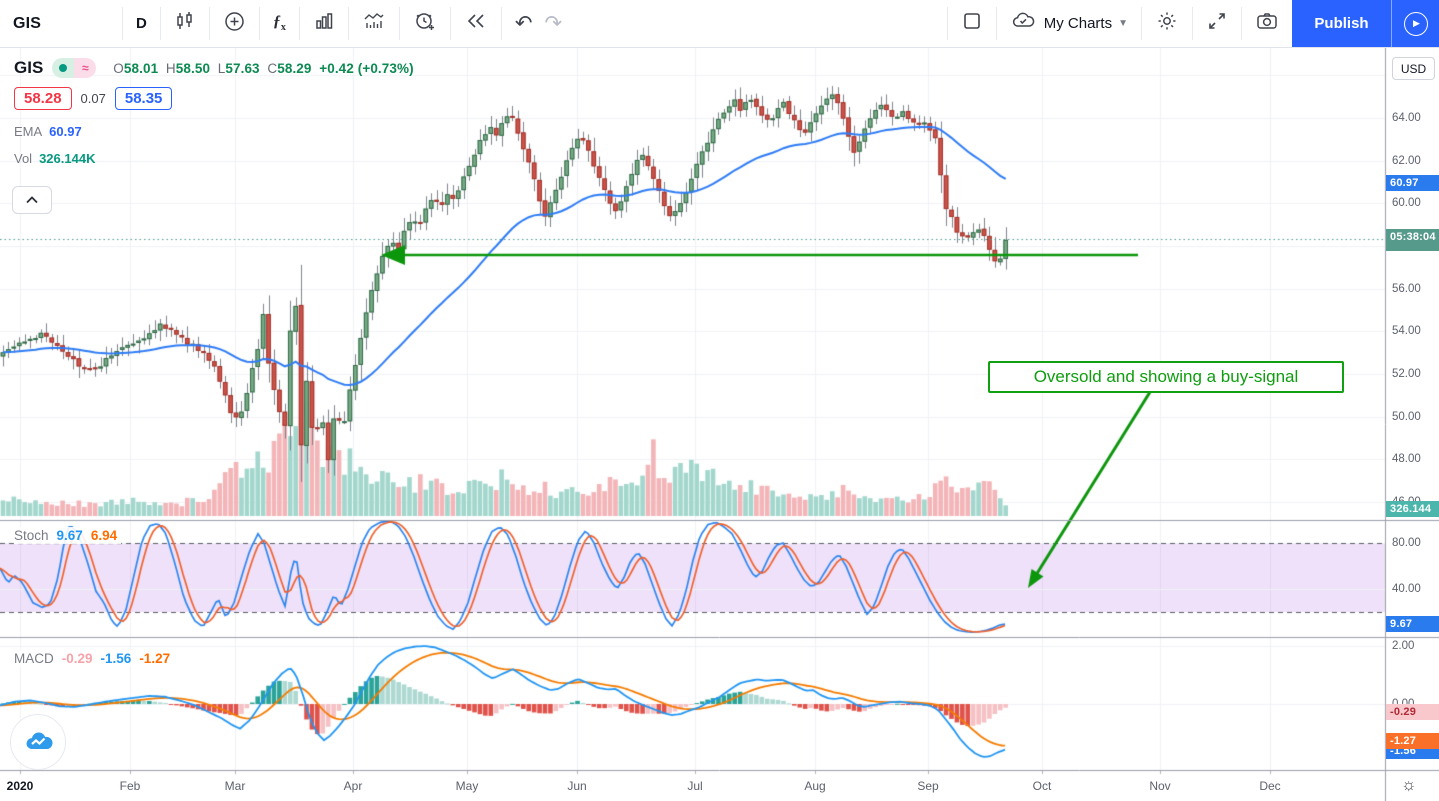 The image size is (1439, 801). Describe the element at coordinates (1412, 712) in the screenshot. I see `macd-hist-price-label: -0.29` at that location.